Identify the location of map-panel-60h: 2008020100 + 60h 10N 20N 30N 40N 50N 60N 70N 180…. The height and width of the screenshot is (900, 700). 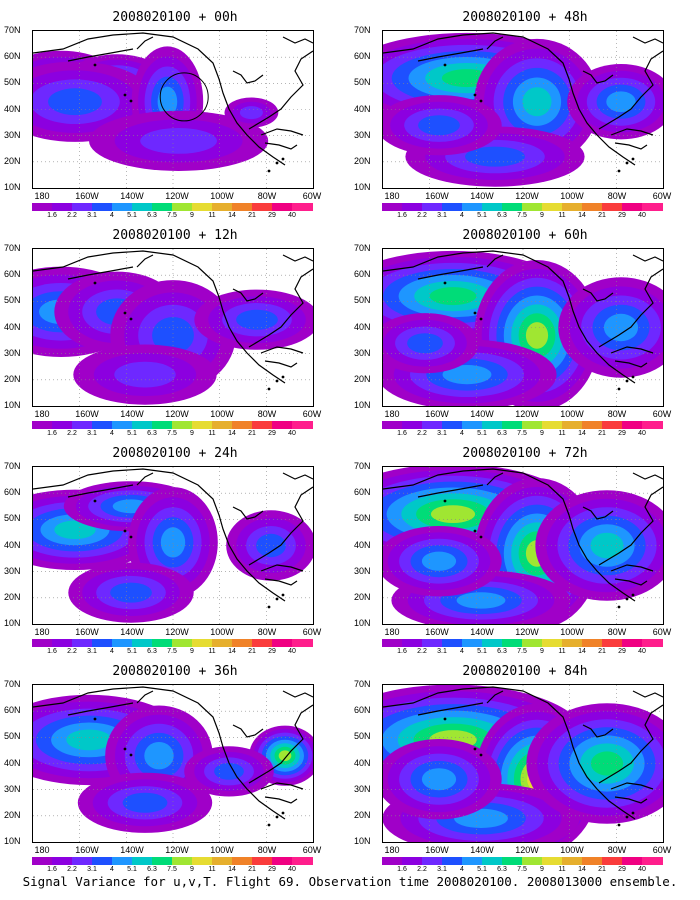
(525, 327).